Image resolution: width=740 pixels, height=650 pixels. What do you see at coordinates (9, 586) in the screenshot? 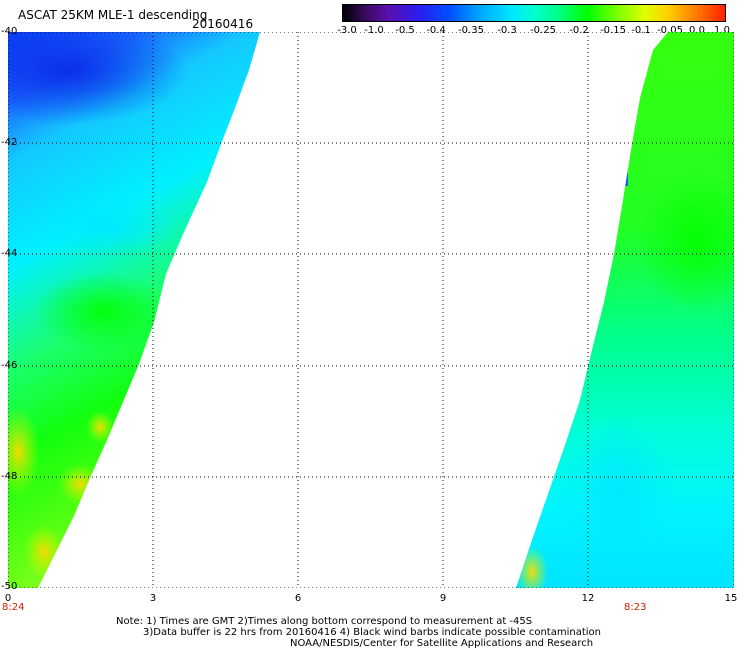
I see `y-tick-label: -50` at bounding box center [9, 586].